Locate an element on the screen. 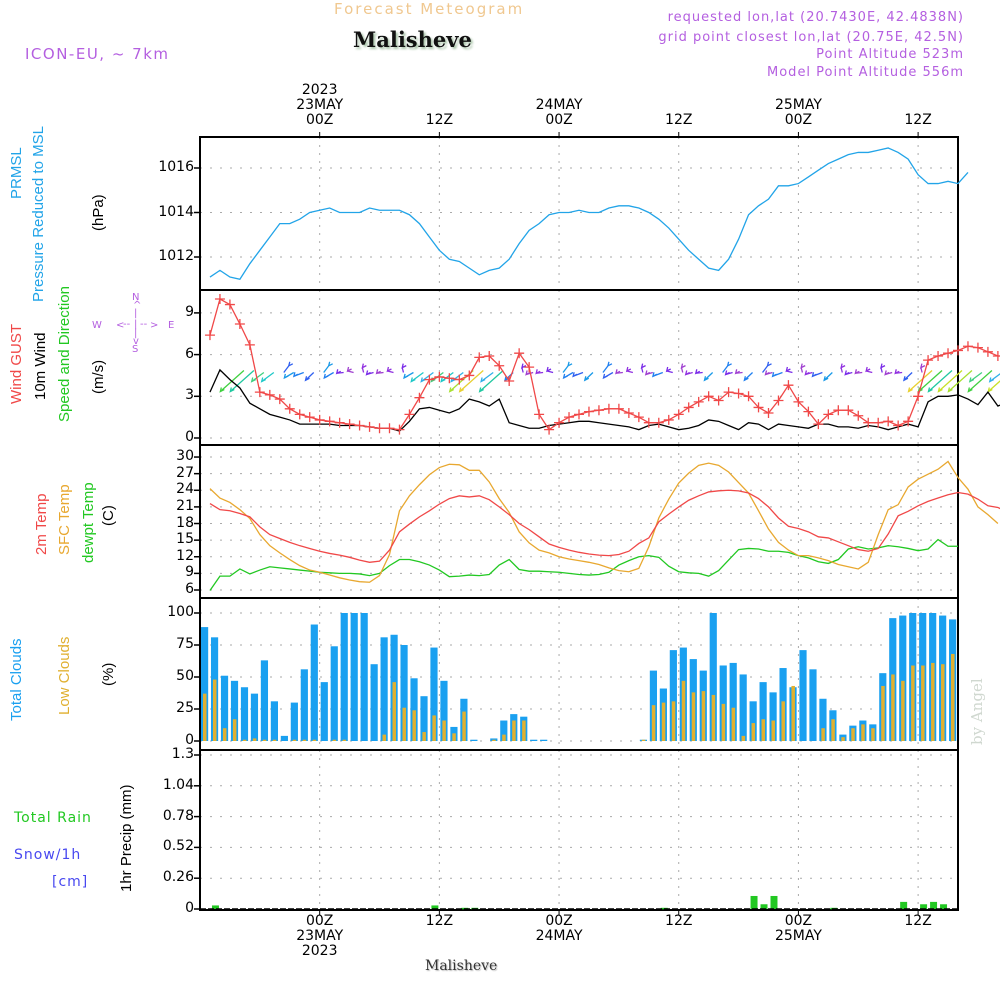  x-tick-label-top: 12Z is located at coordinates (439, 120).